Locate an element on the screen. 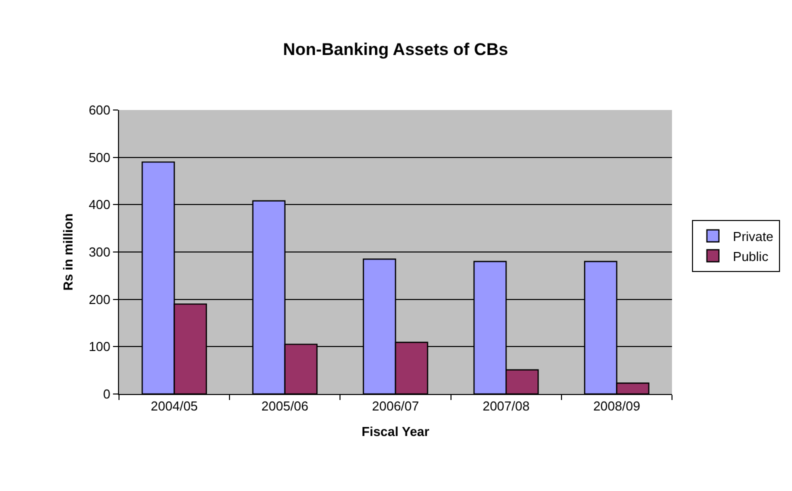 The width and height of the screenshot is (792, 491). x-tick-label: 2007/08 is located at coordinates (506, 406).